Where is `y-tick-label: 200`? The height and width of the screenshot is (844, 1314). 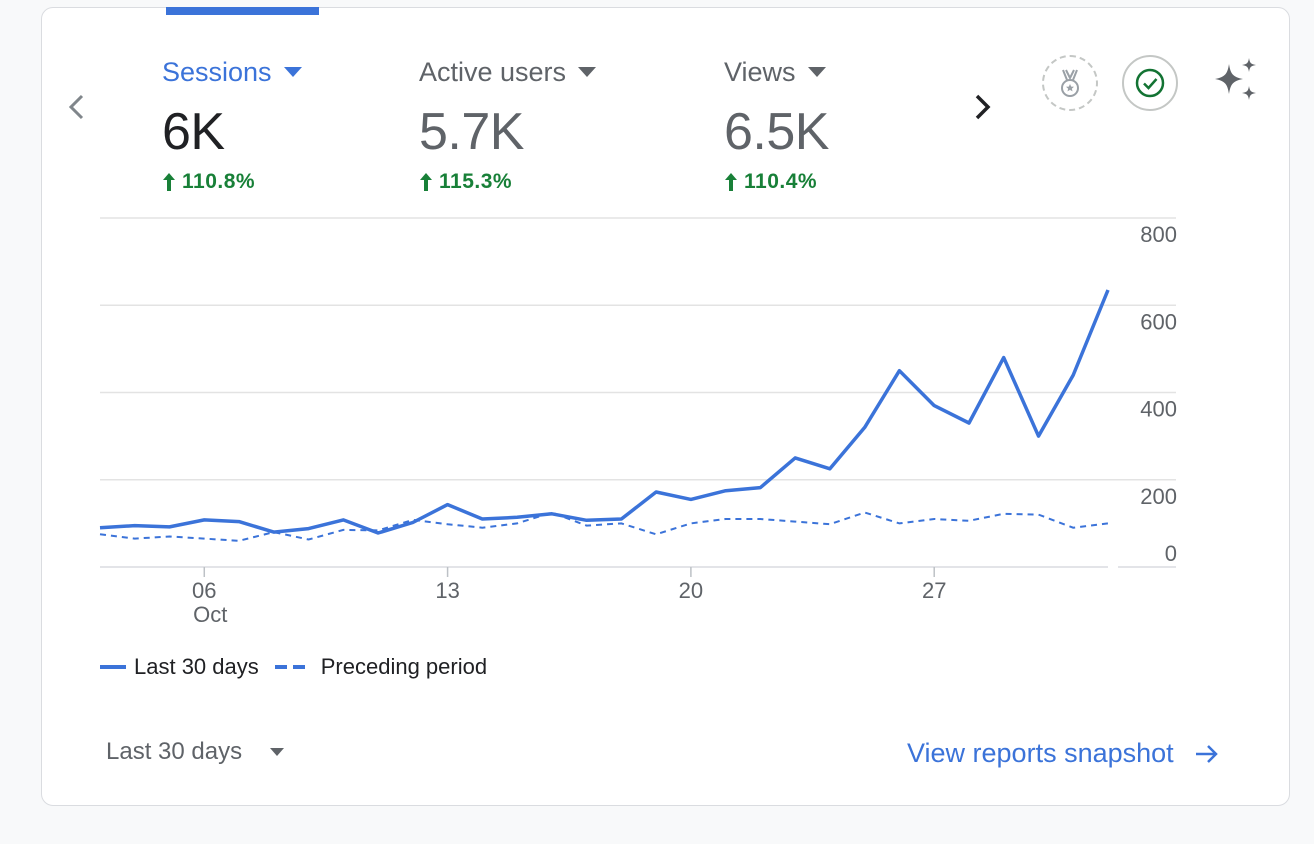 y-tick-label: 200 is located at coordinates (1158, 496).